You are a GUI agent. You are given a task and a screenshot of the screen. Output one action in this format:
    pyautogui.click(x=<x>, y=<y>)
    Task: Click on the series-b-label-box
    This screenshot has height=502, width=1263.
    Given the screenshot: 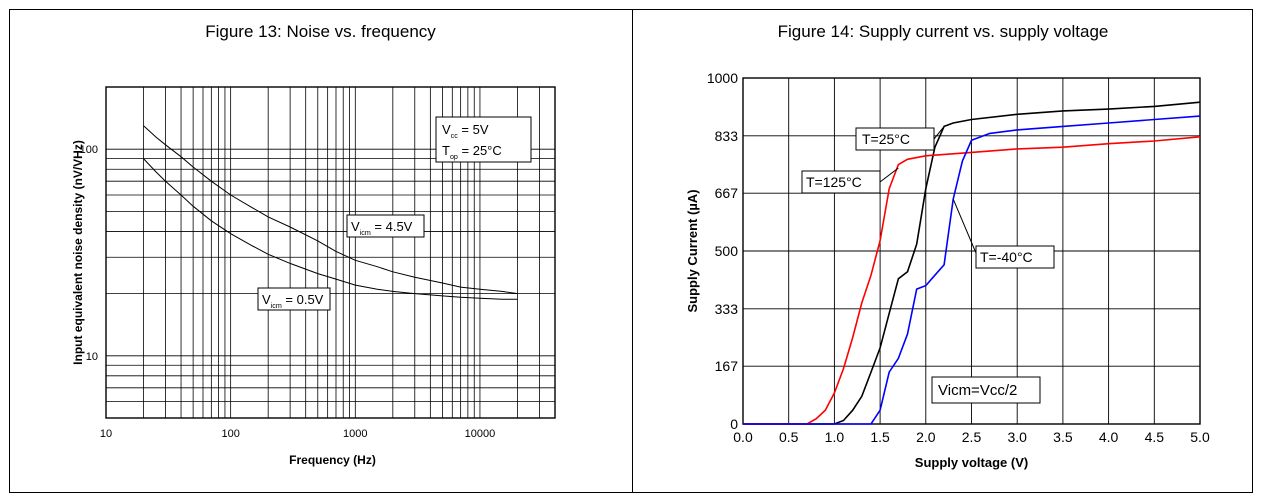 What is the action you would take?
    pyautogui.click(x=294, y=299)
    